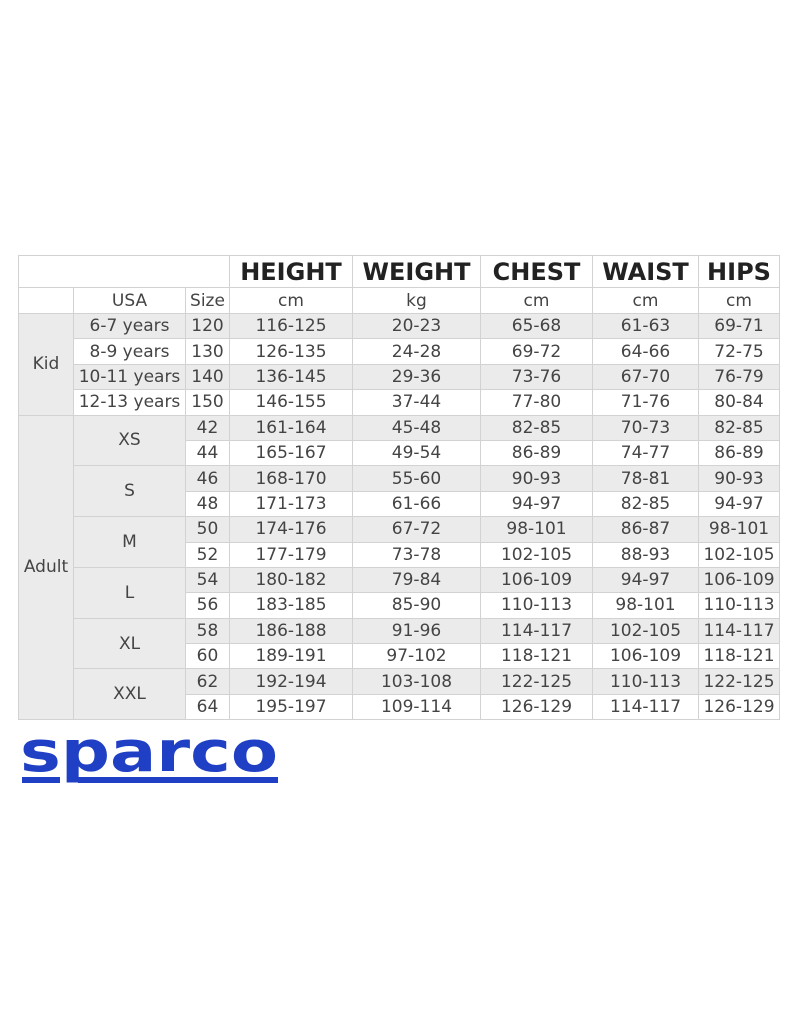 The width and height of the screenshot is (800, 1024). What do you see at coordinates (291, 707) in the screenshot?
I see `measure-cell: 195-197` at bounding box center [291, 707].